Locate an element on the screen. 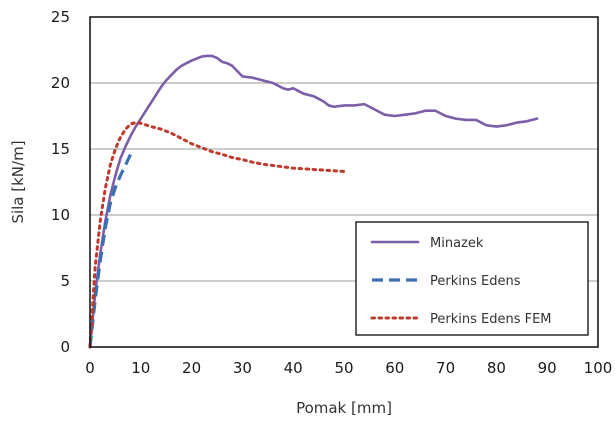  y-axis-title: Sila [kN/m] is located at coordinates (18, 181).